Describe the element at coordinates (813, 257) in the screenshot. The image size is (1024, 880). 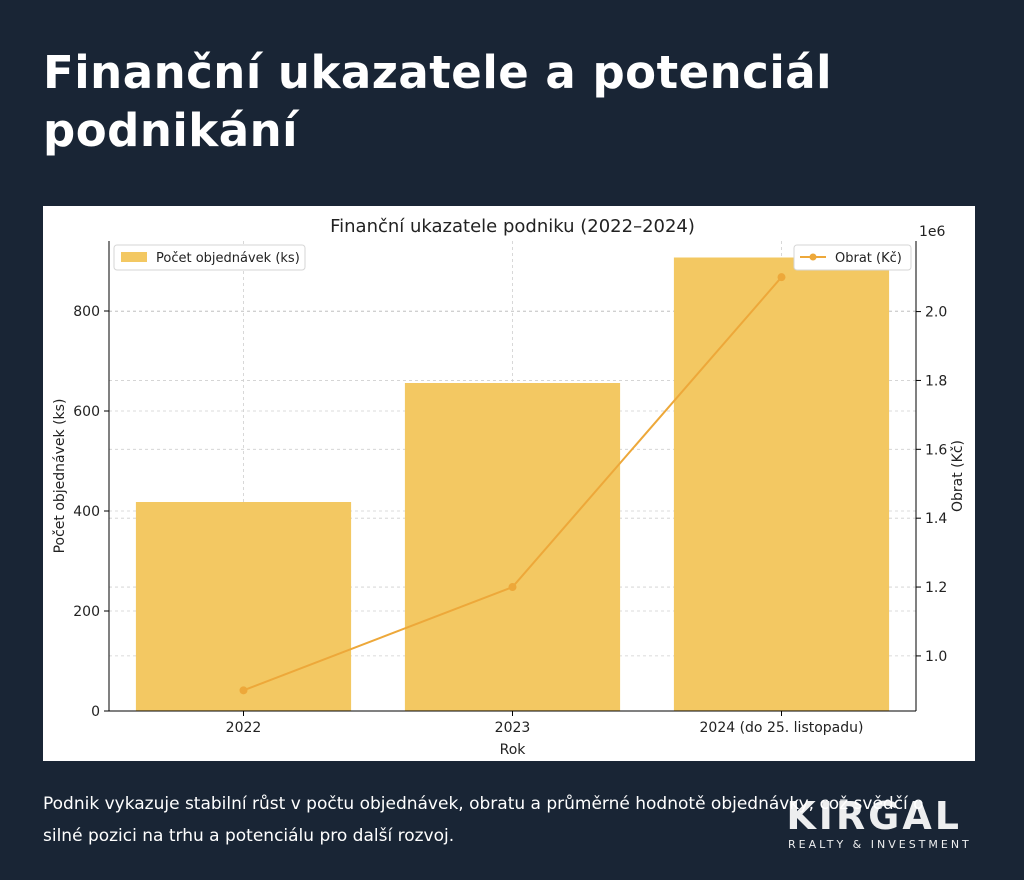
I see `legend-right-marker` at that location.